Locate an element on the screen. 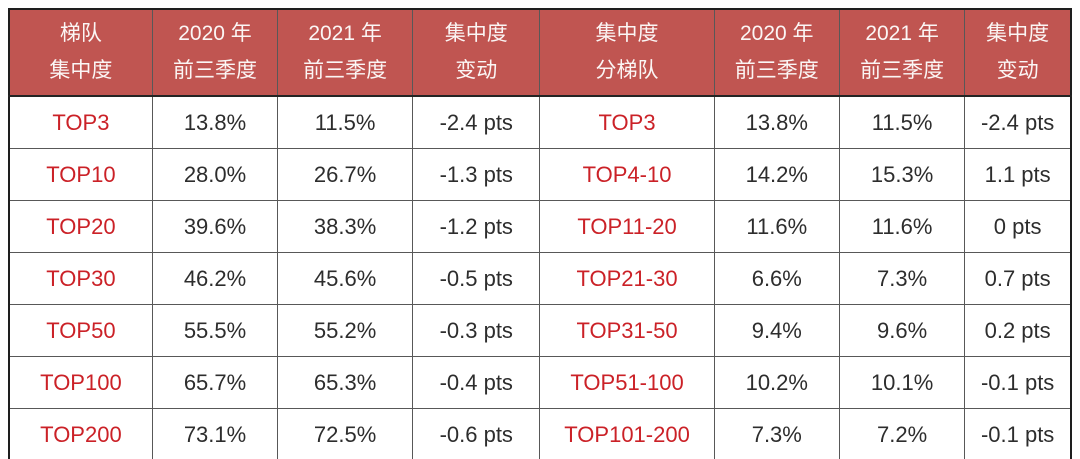 This screenshot has width=1080, height=459. cell-2020-value: 14.2% is located at coordinates (776, 174).